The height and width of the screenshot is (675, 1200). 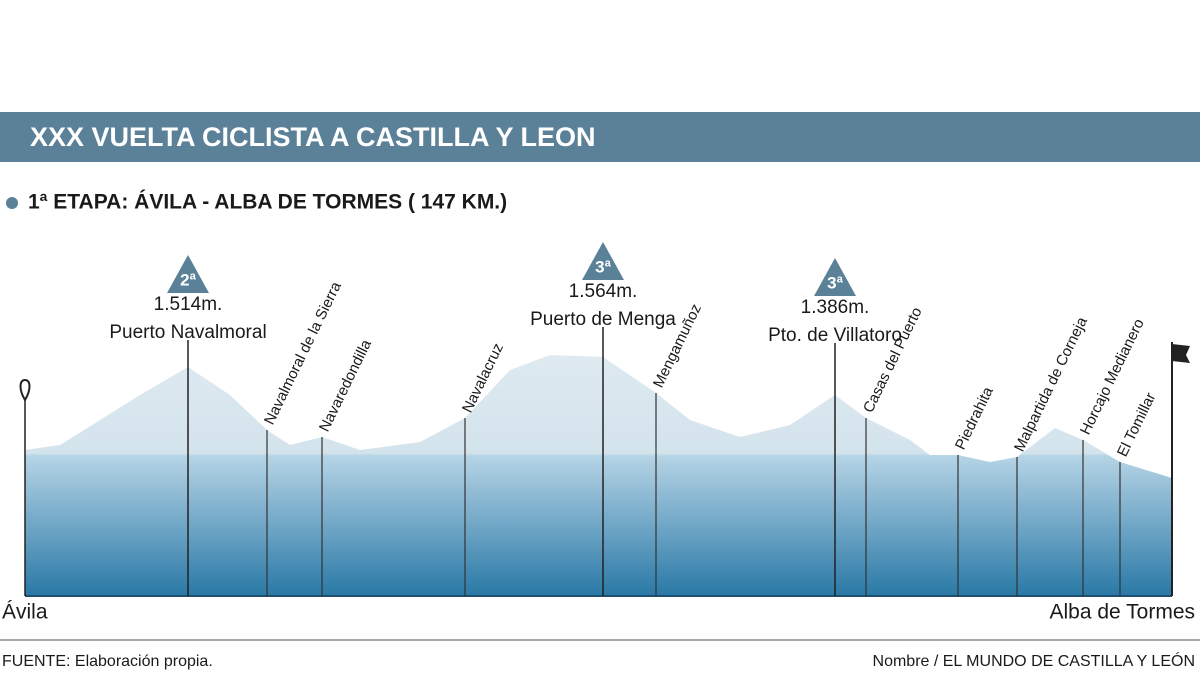 What do you see at coordinates (313, 137) in the screenshot?
I see `title: XXX VUELTA CICLISTA A CASTILLA Y LEON` at bounding box center [313, 137].